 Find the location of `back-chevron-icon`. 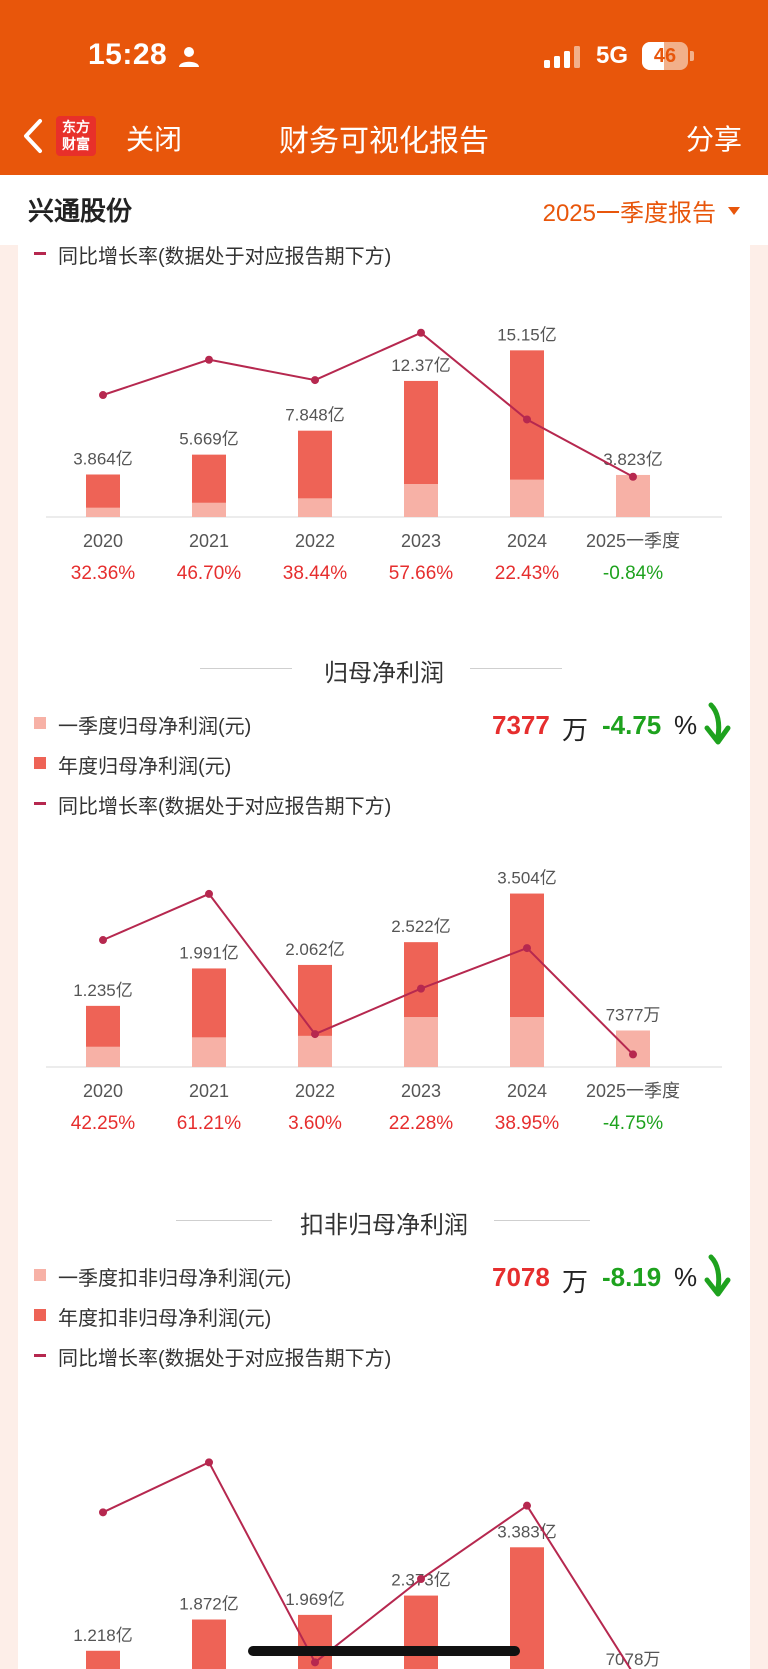

back-chevron-icon is located at coordinates (33, 136).